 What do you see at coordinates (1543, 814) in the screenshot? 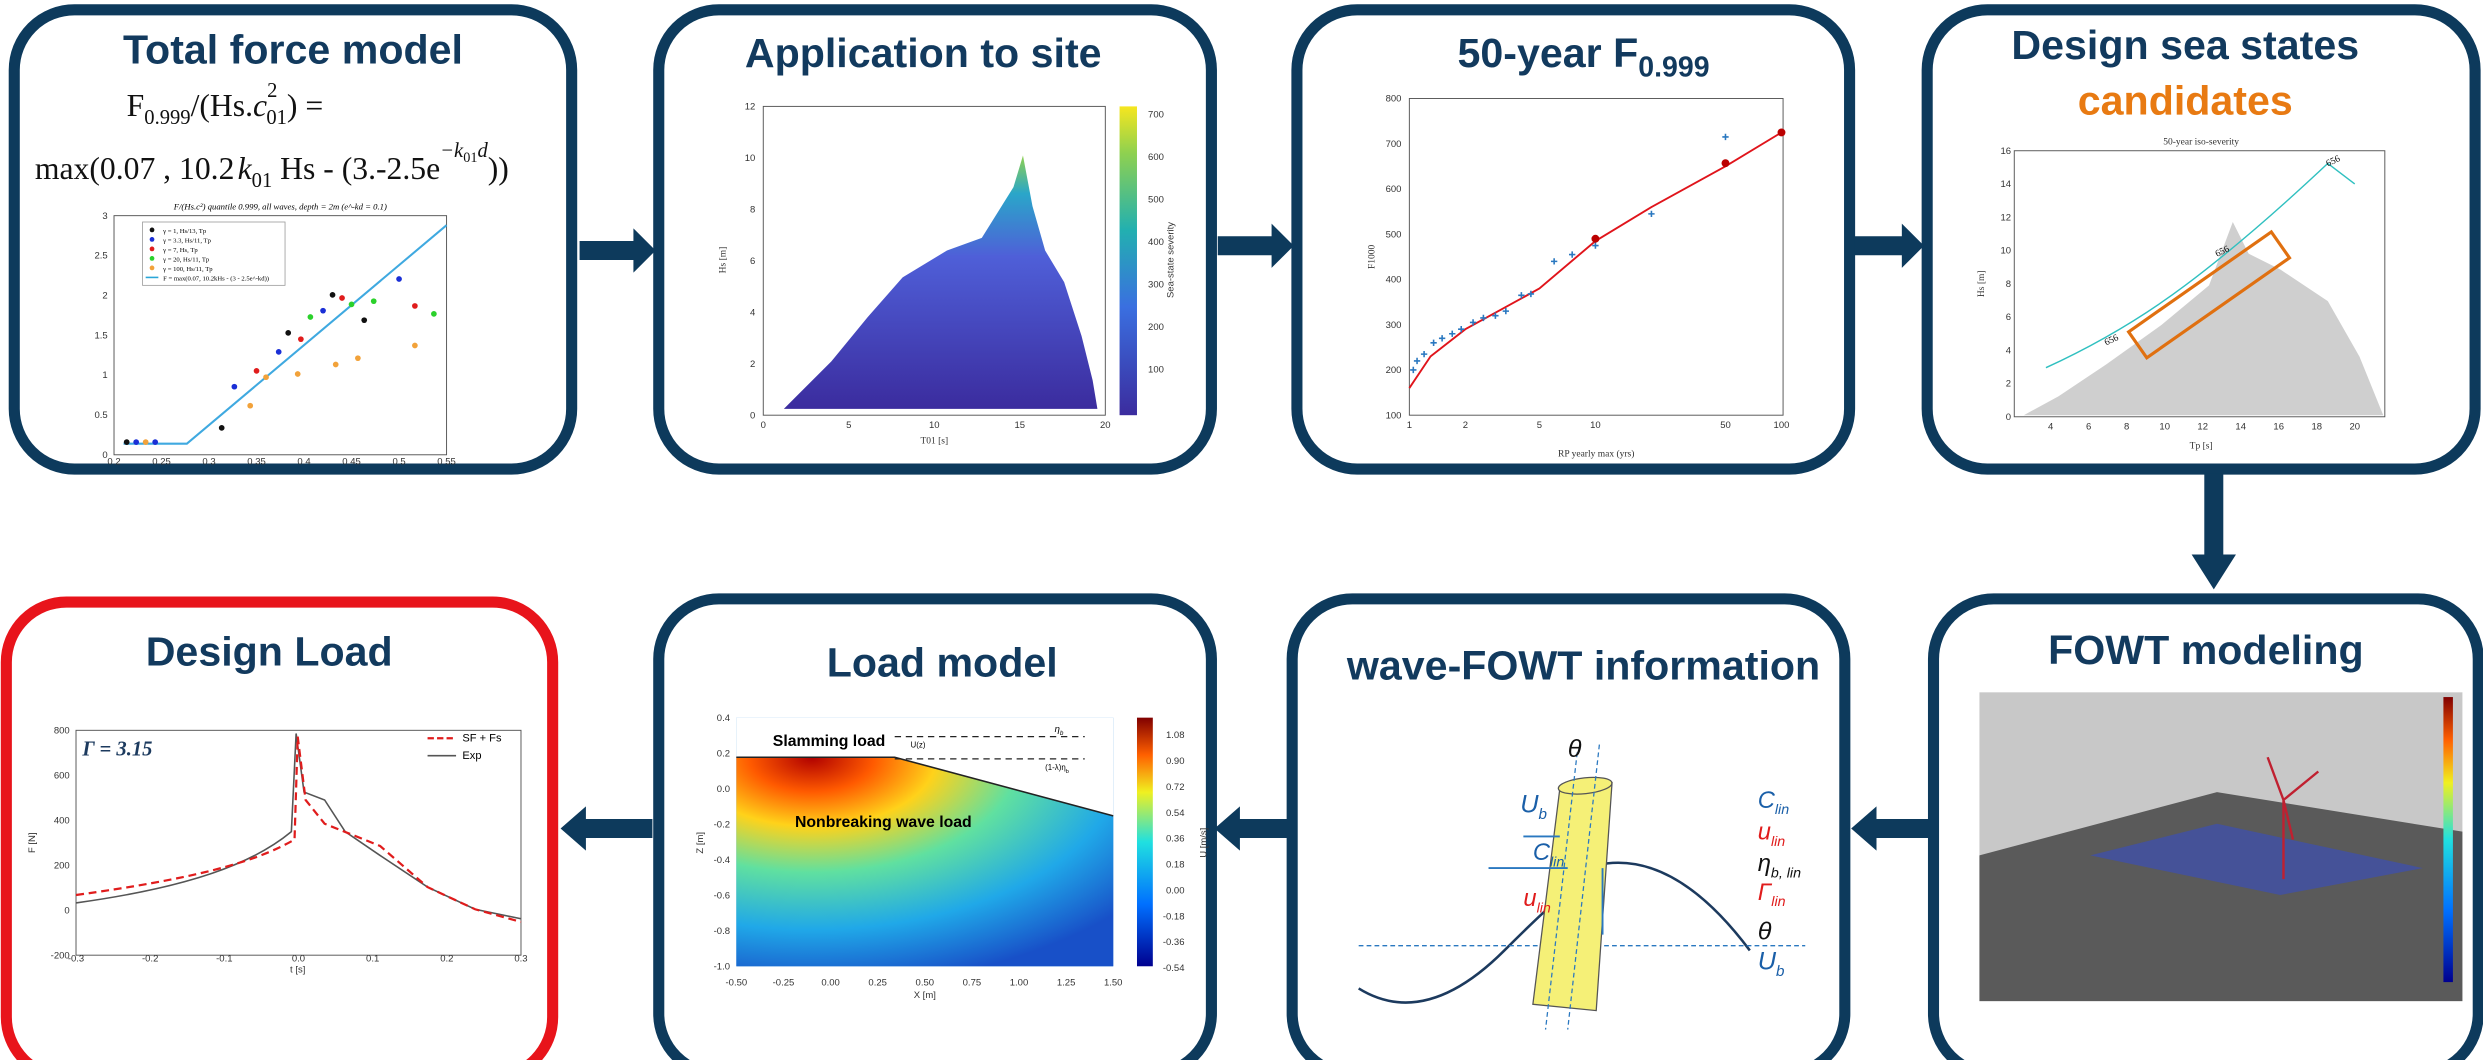
I see `text-part: b` at bounding box center [1543, 814].